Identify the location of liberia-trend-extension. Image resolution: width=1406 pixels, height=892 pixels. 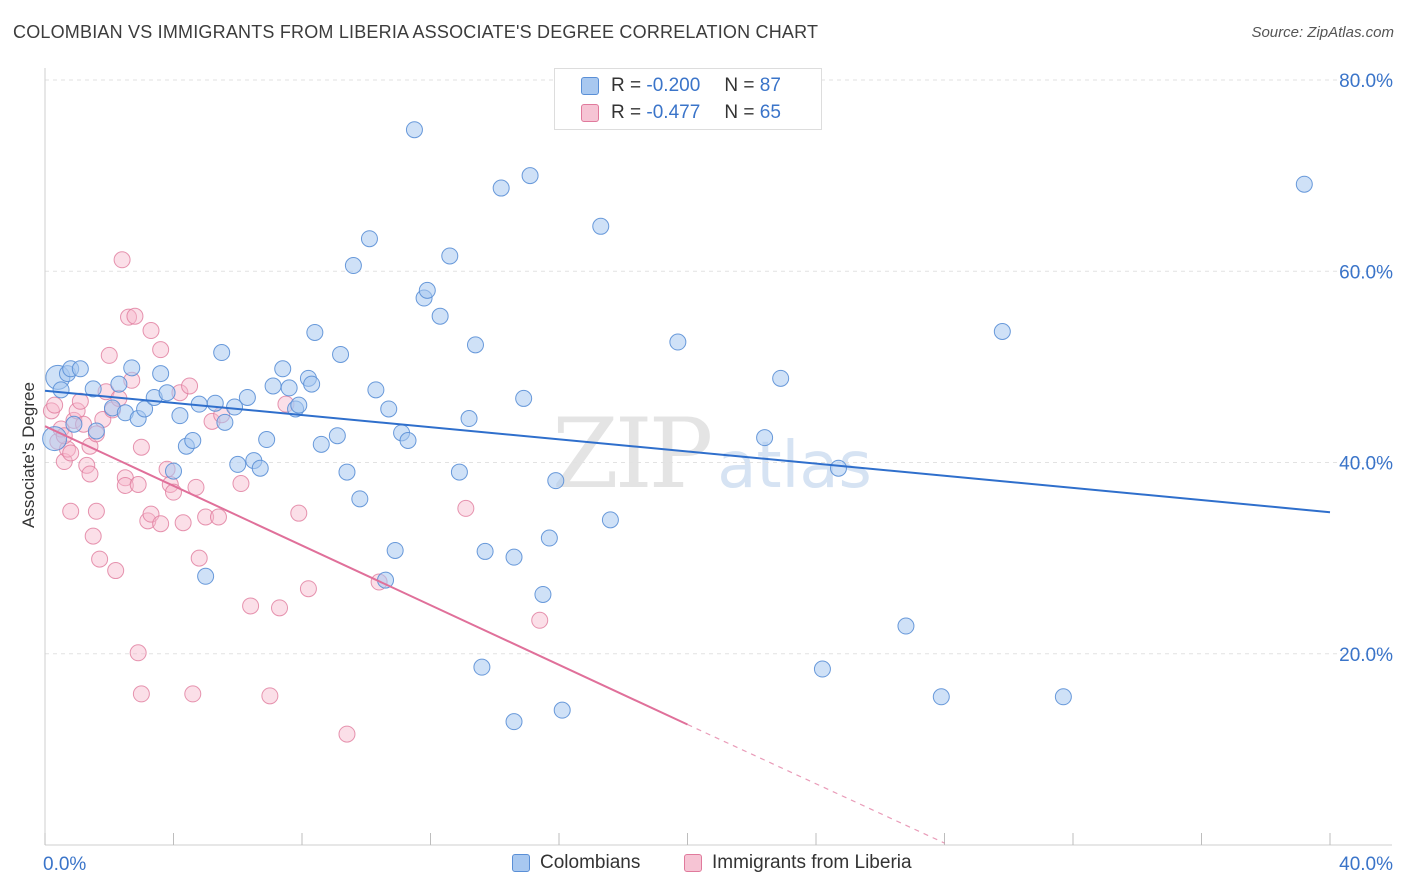
(816, 783).